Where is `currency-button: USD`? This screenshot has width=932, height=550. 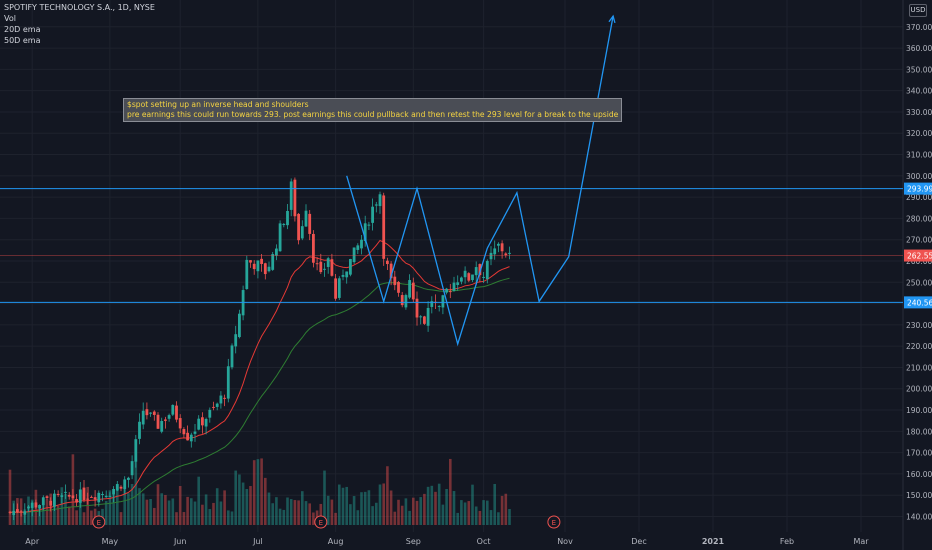 currency-button: USD is located at coordinates (918, 10).